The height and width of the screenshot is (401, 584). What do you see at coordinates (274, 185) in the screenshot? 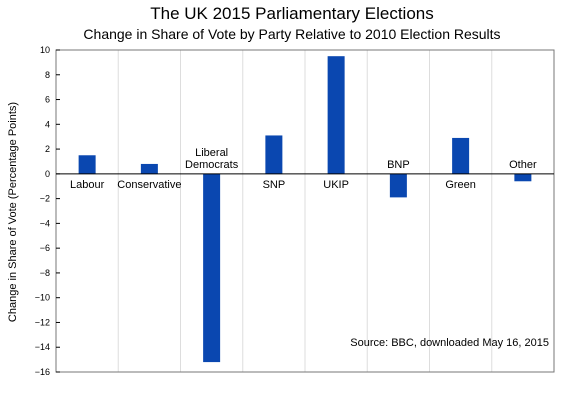
I see `category-label-snp: SNP` at bounding box center [274, 185].